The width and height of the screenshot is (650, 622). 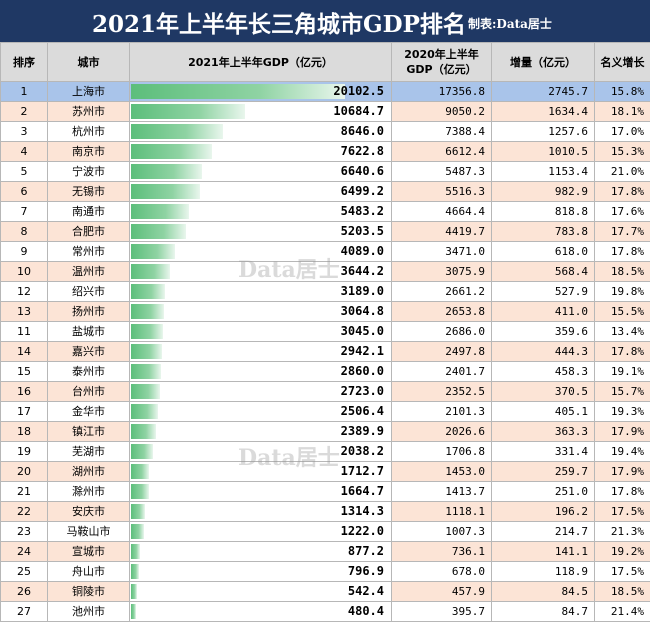 I want to click on city-cell: 宣城市, so click(x=89, y=552).